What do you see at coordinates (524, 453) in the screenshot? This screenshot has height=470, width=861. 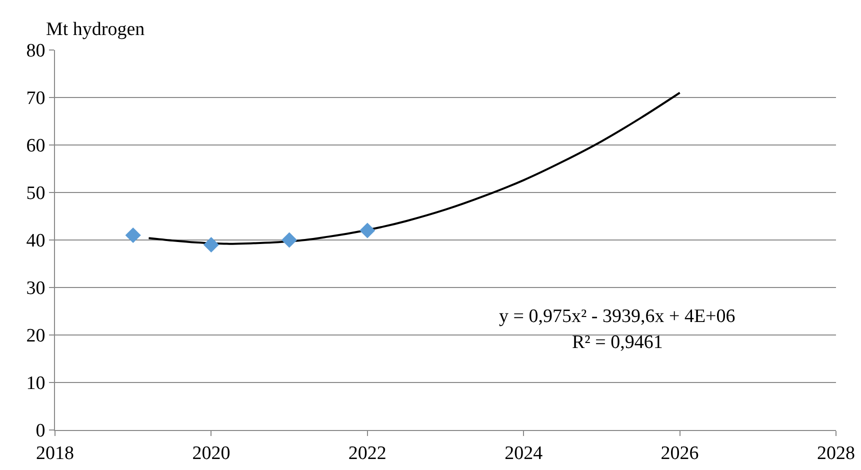 I see `x-tick-label: 2024` at bounding box center [524, 453].